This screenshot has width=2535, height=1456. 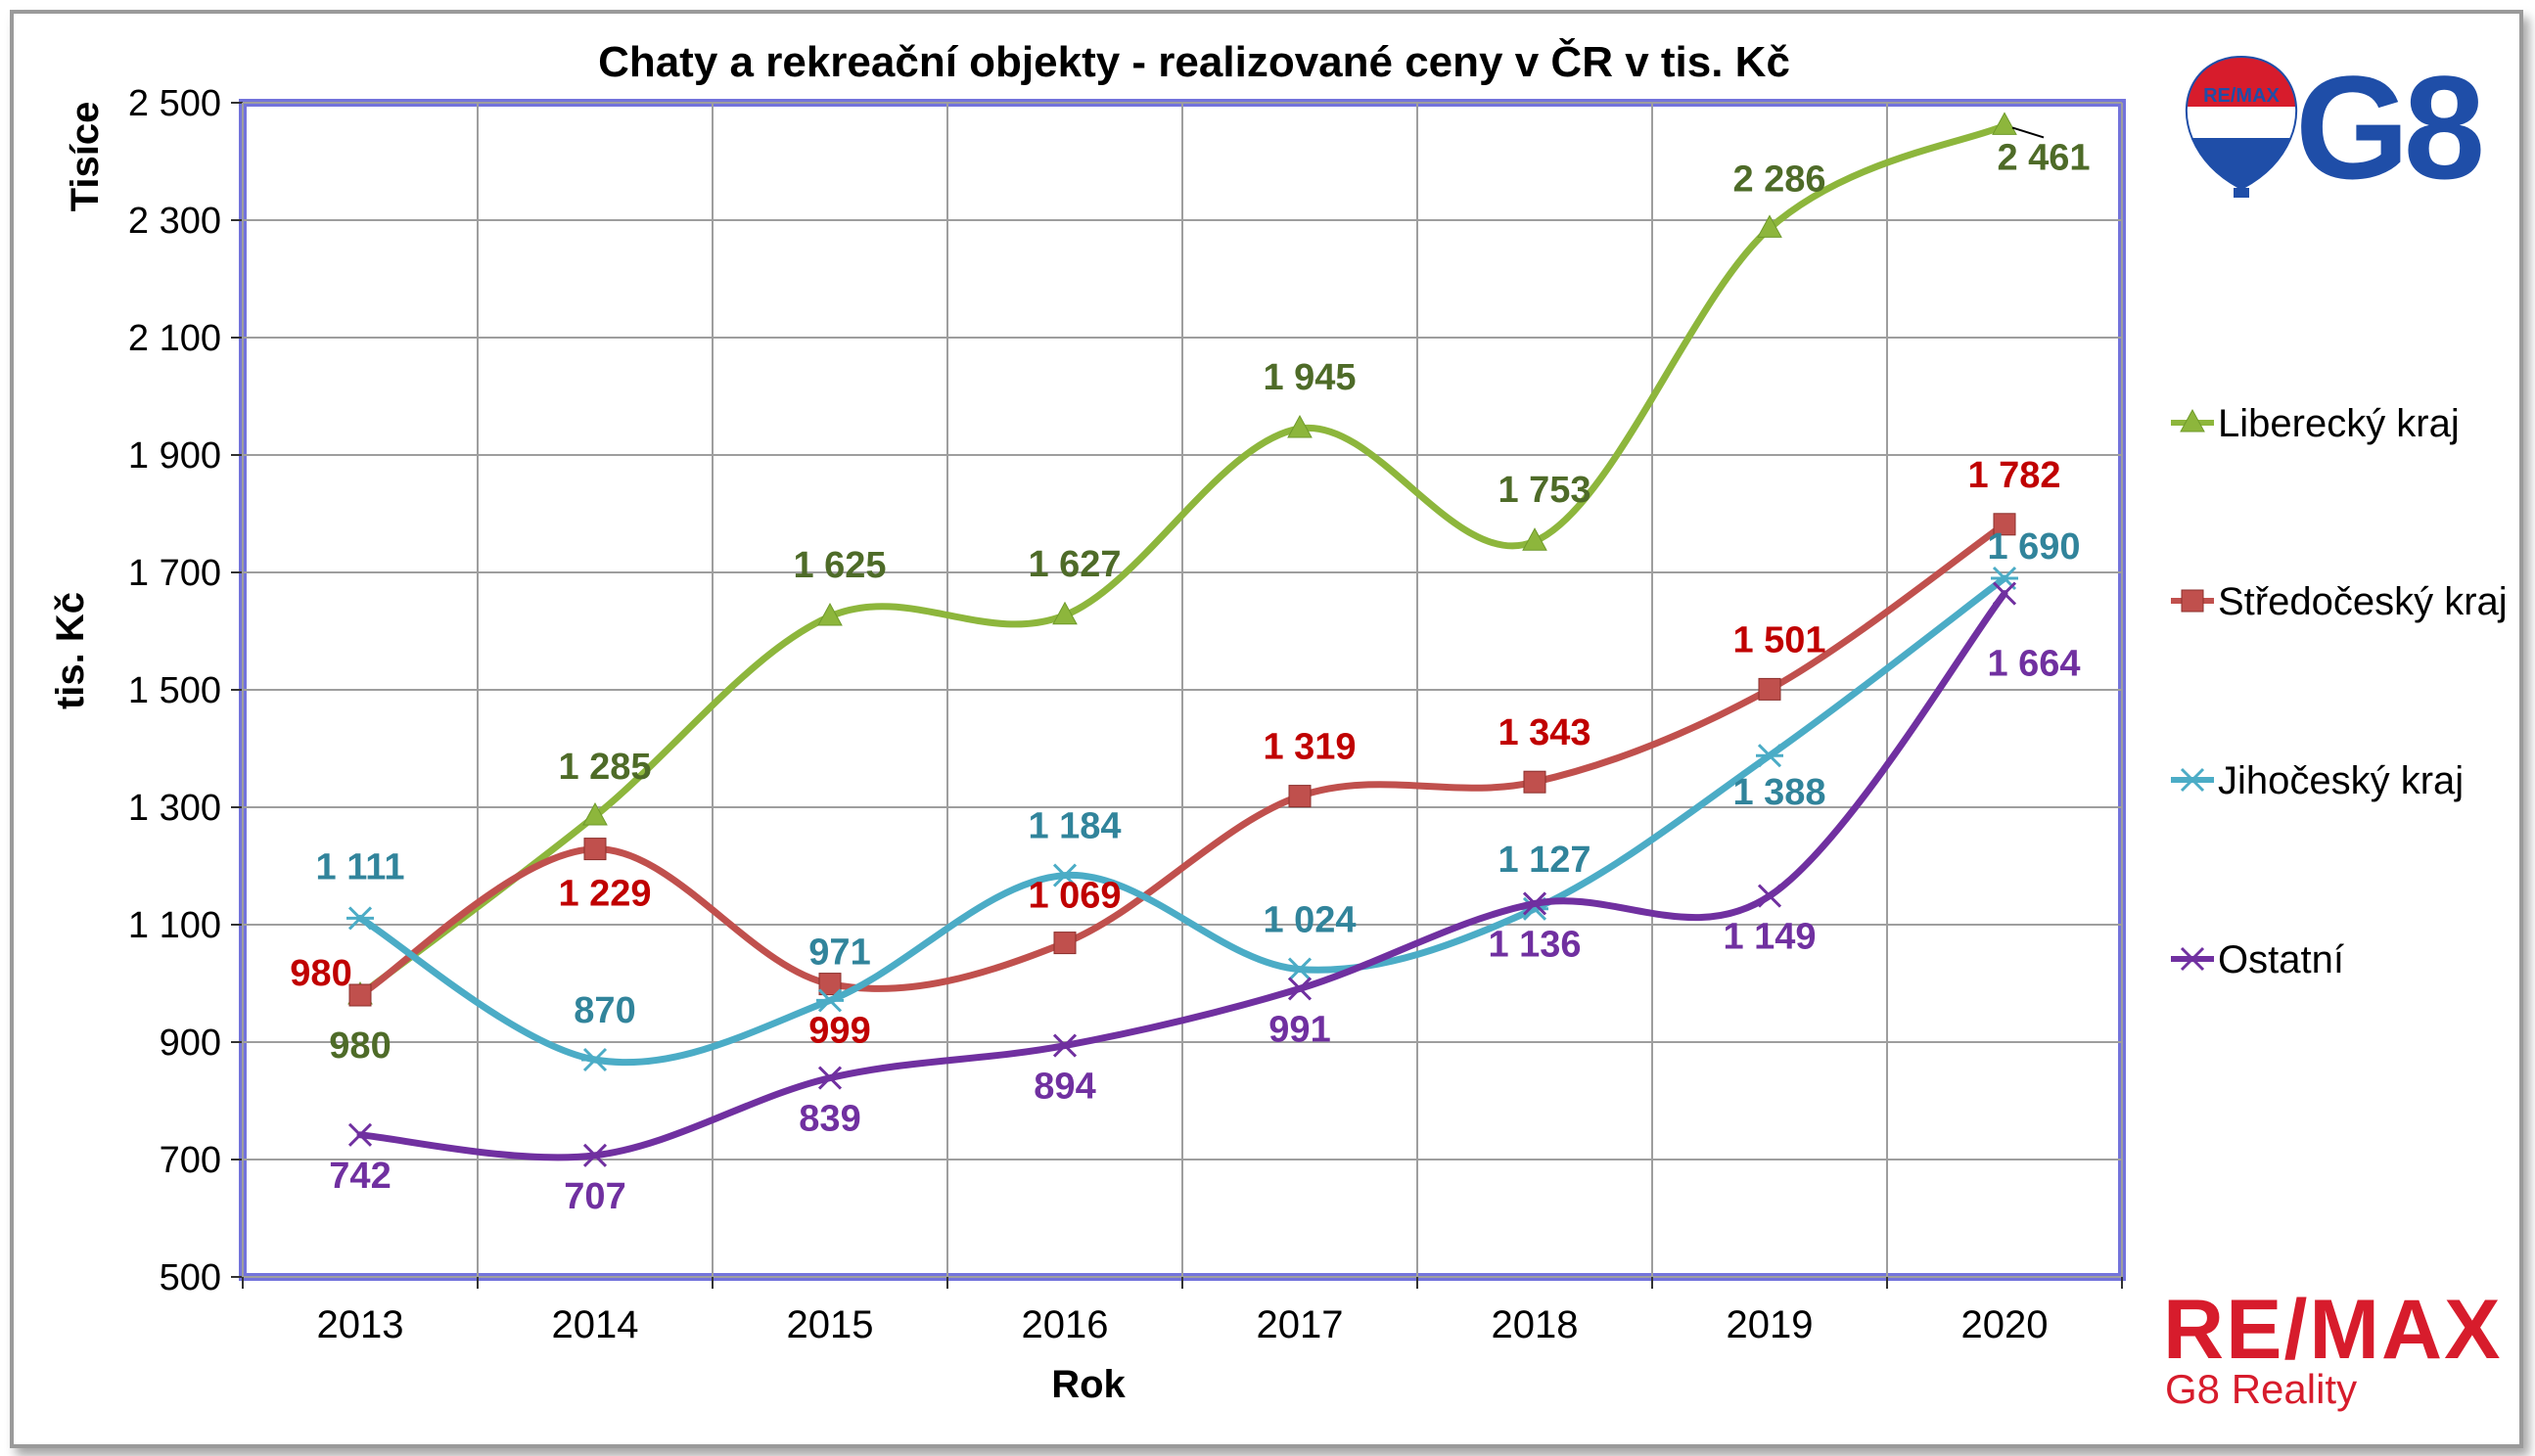 I want to click on data-label-liberecky: 1 285, so click(x=604, y=767).